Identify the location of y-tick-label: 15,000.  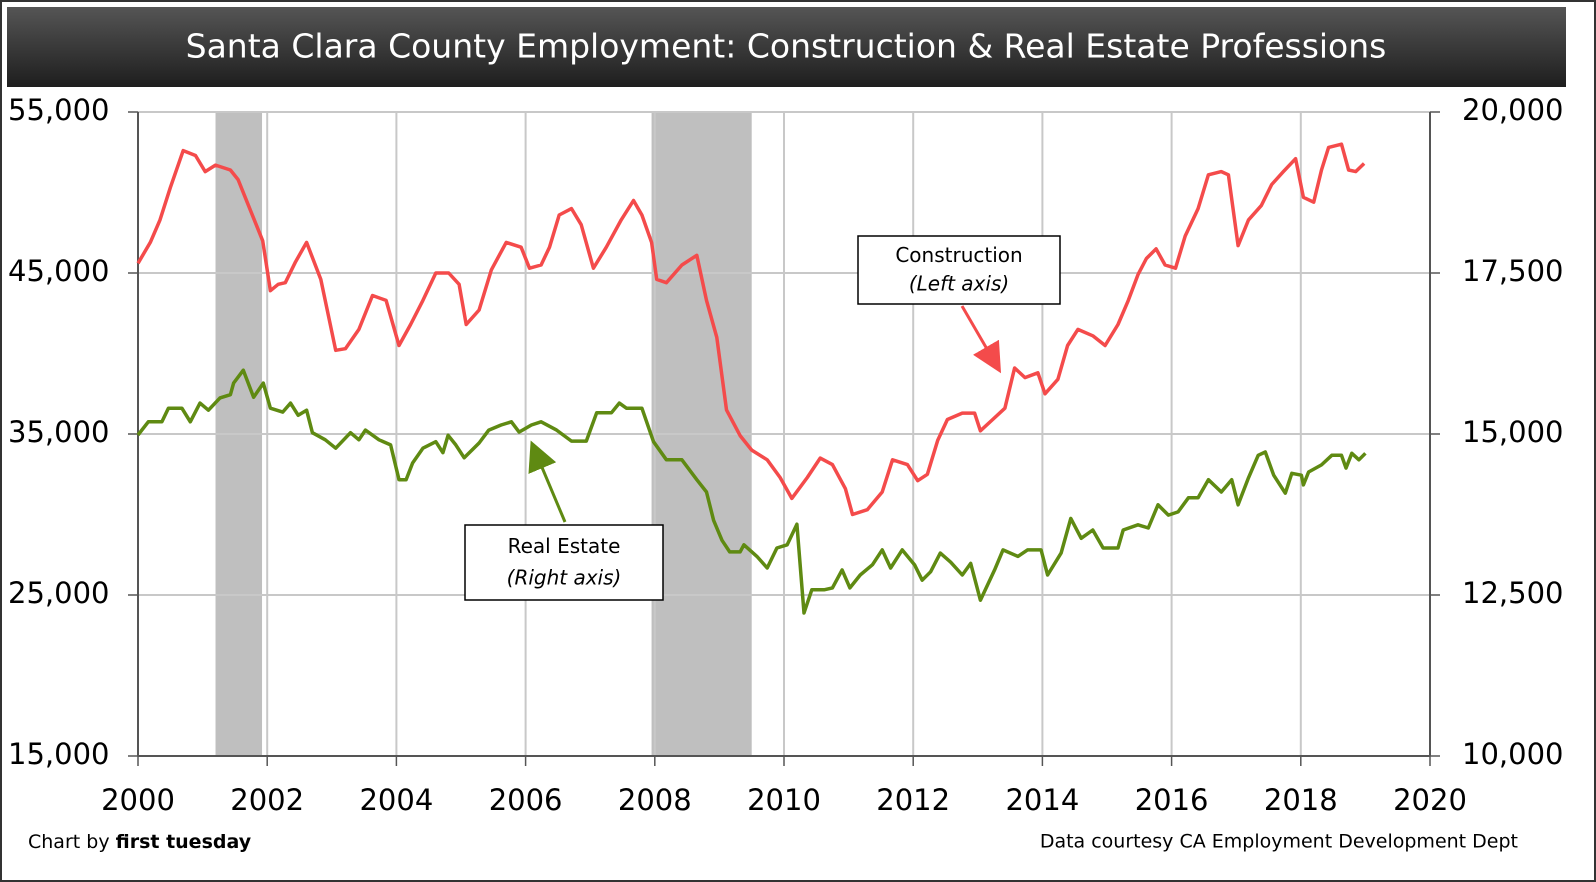
(58, 754).